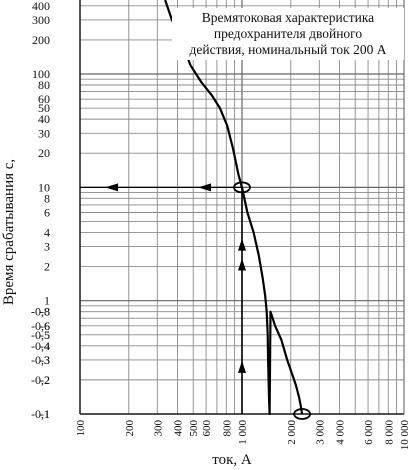 The height and width of the screenshot is (470, 408). What do you see at coordinates (403, 435) in the screenshot?
I see `x-tick-label: 10 000` at bounding box center [403, 435].